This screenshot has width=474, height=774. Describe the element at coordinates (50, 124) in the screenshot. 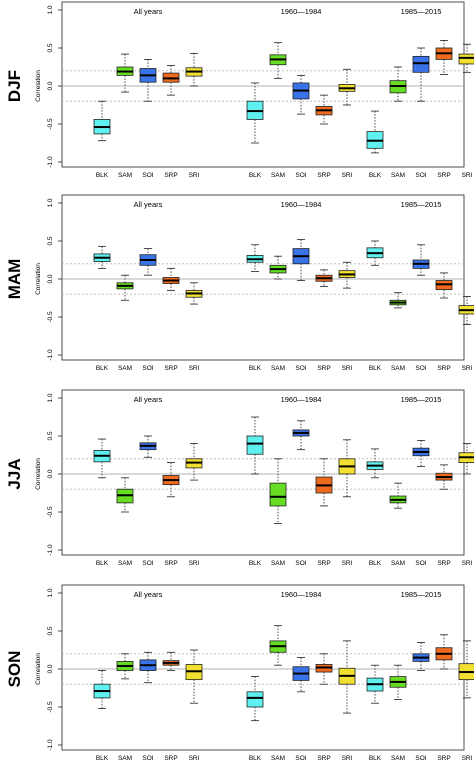

I see `y-tick-label: -0.5` at that location.